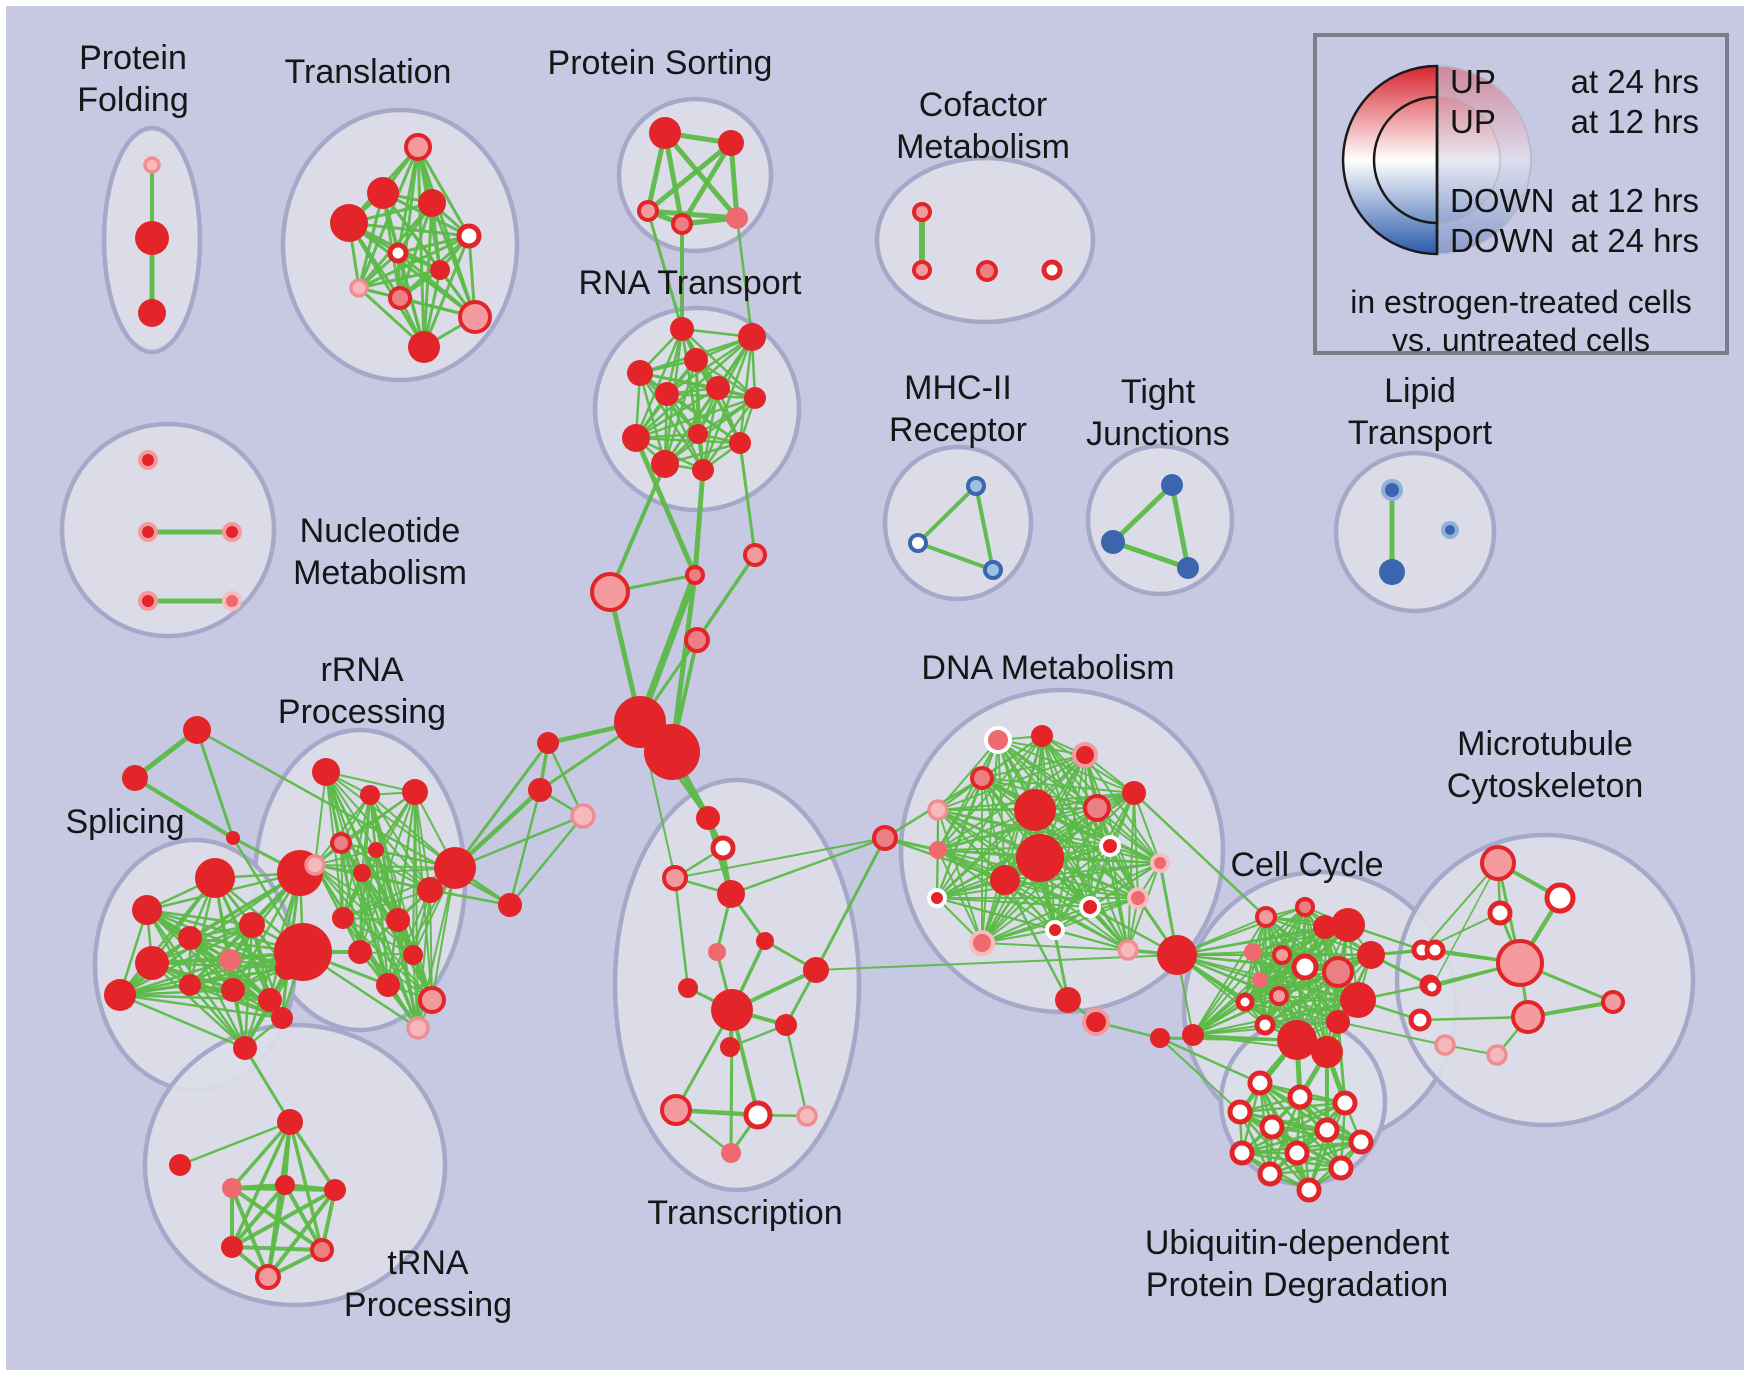  What do you see at coordinates (755, 398) in the screenshot?
I see `node-rt7` at bounding box center [755, 398].